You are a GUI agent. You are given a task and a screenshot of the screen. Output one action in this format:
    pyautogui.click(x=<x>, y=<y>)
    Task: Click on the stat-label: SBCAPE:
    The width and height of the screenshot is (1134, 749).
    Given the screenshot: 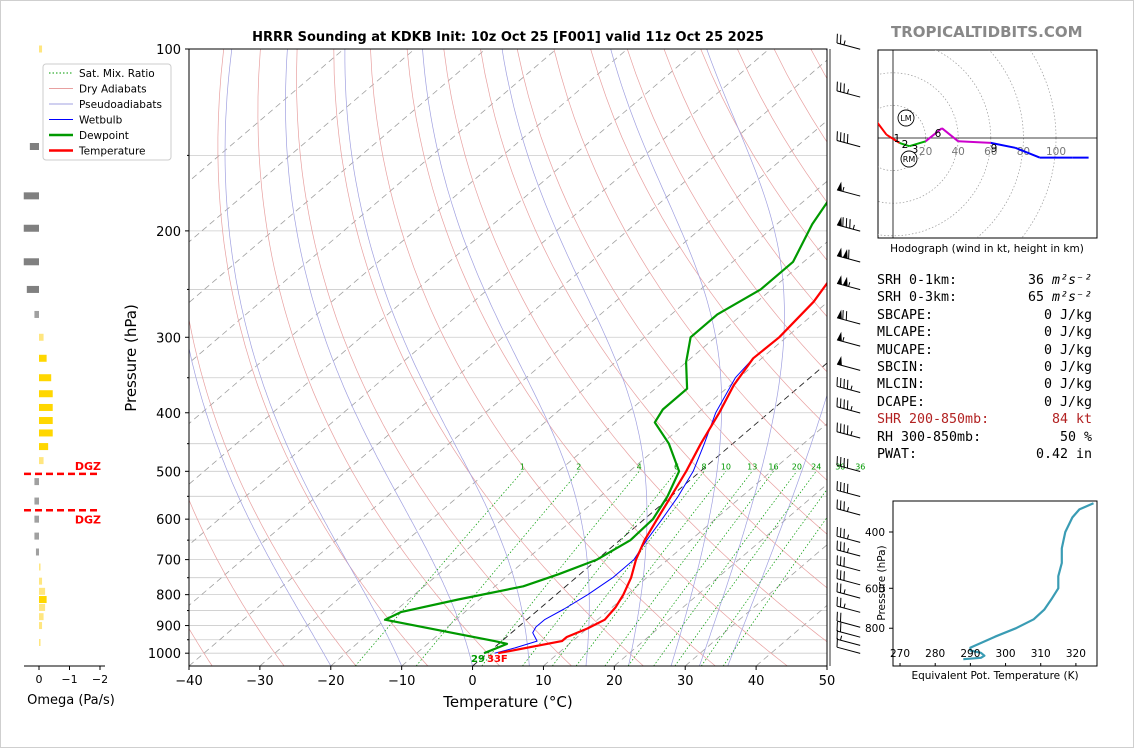 What is the action you would take?
    pyautogui.click(x=905, y=315)
    